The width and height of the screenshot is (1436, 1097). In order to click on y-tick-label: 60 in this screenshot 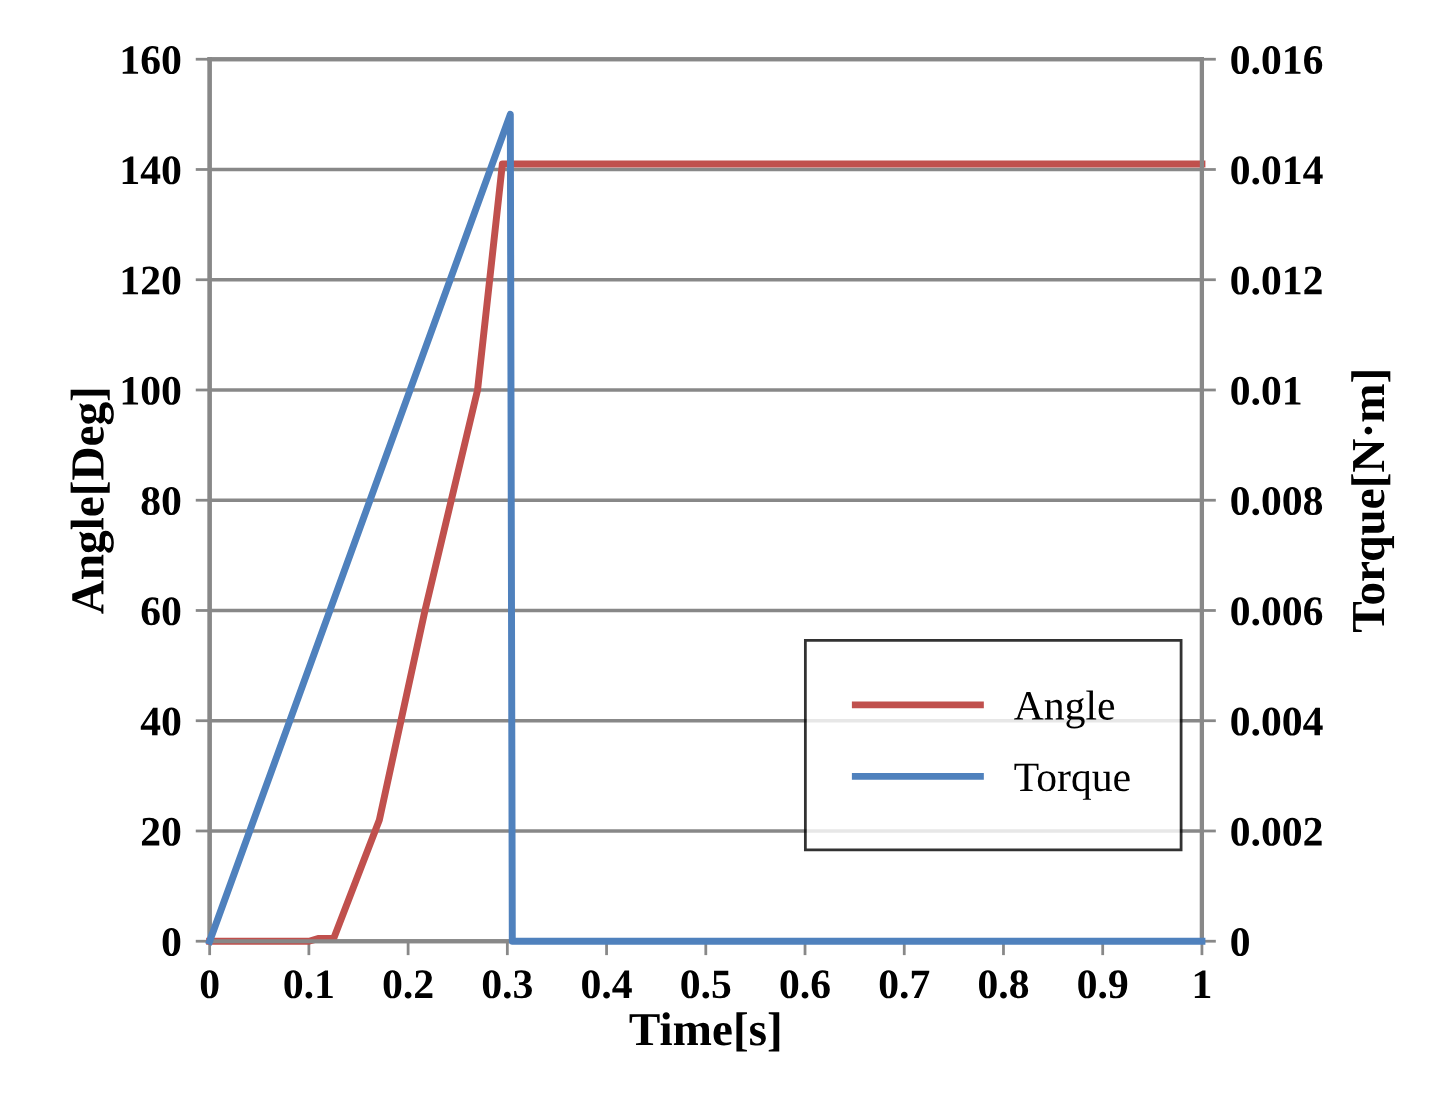, I will do `click(161, 611)`.